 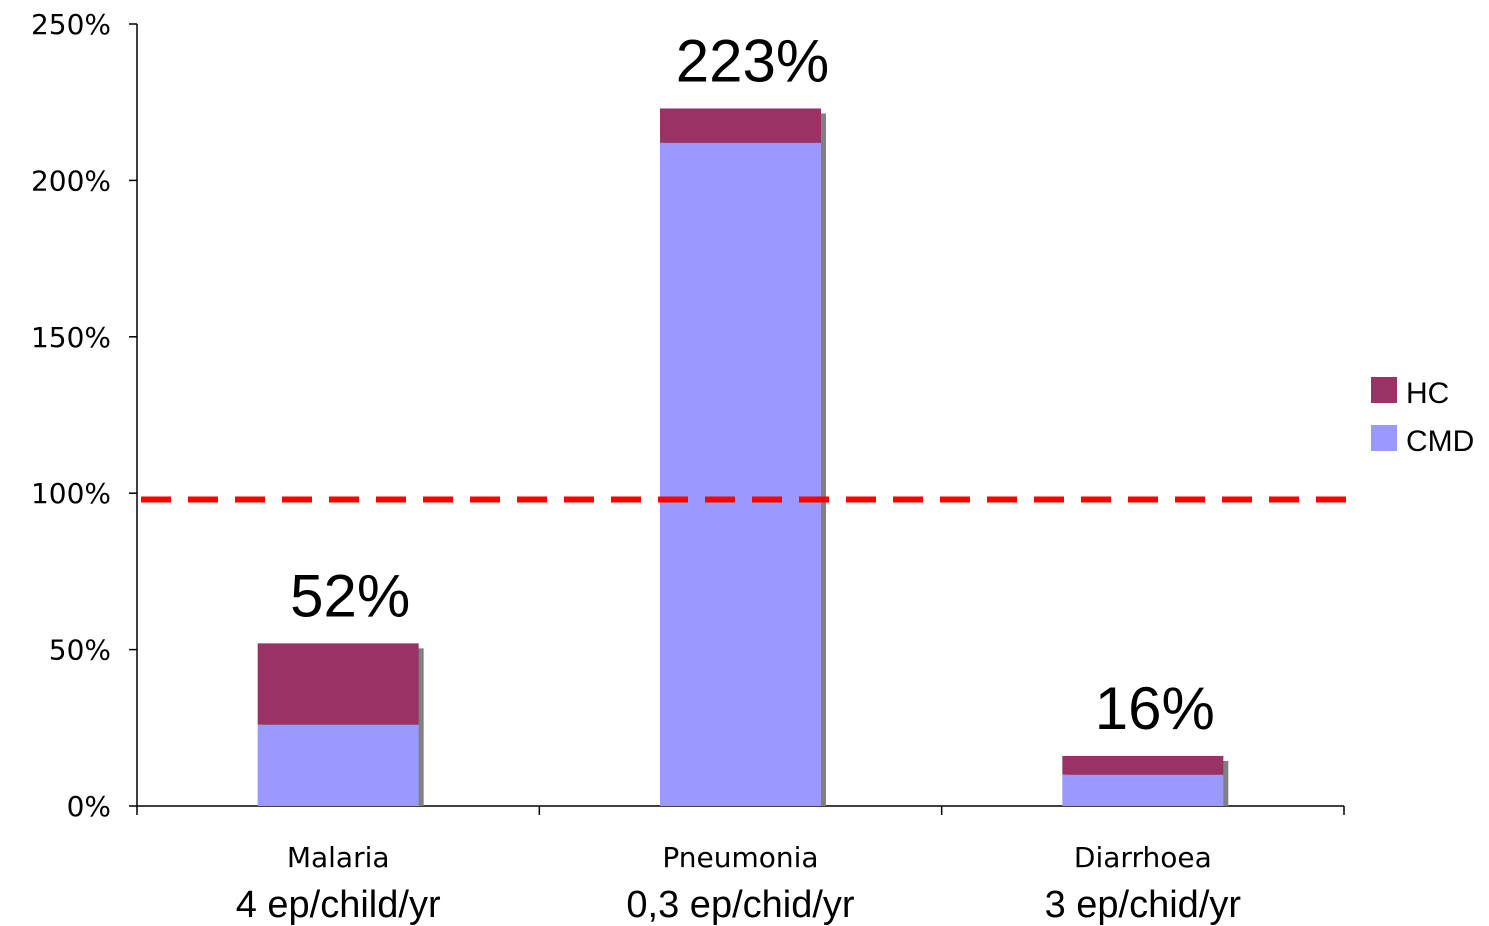 I want to click on y-tick-label: 100%, so click(x=71, y=493).